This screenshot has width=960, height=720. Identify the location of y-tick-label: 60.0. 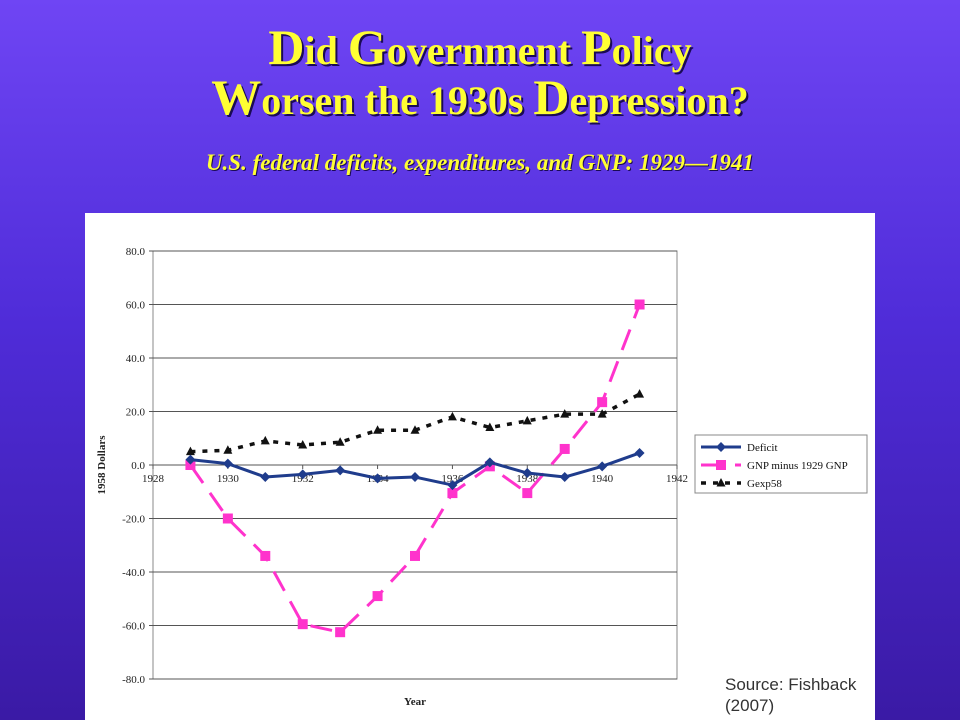
(136, 306).